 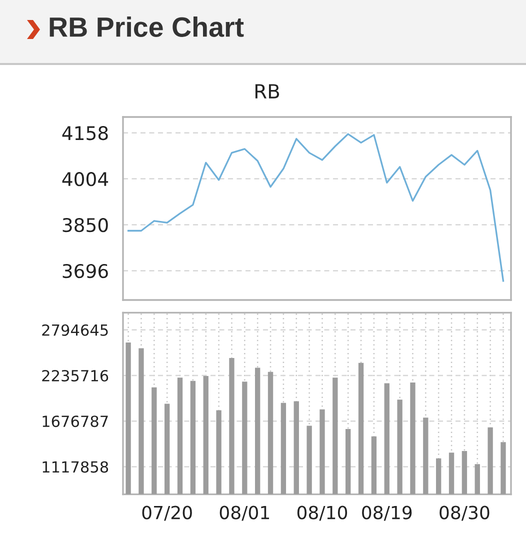 What do you see at coordinates (85, 179) in the screenshot?
I see `y-tick-label: 4004` at bounding box center [85, 179].